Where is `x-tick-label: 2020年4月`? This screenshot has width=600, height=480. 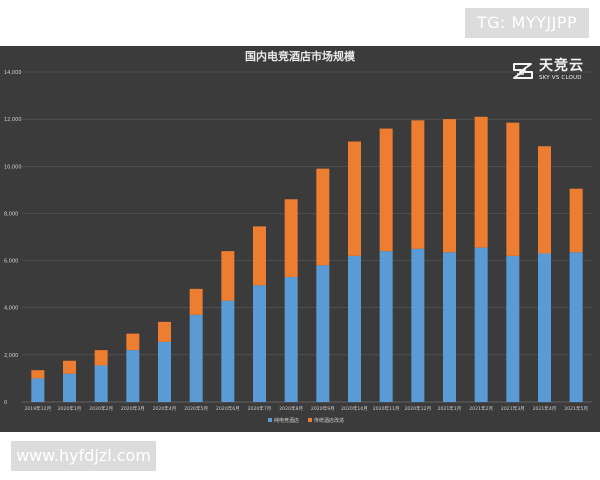 x-tick-label: 2020年4月 is located at coordinates (165, 408).